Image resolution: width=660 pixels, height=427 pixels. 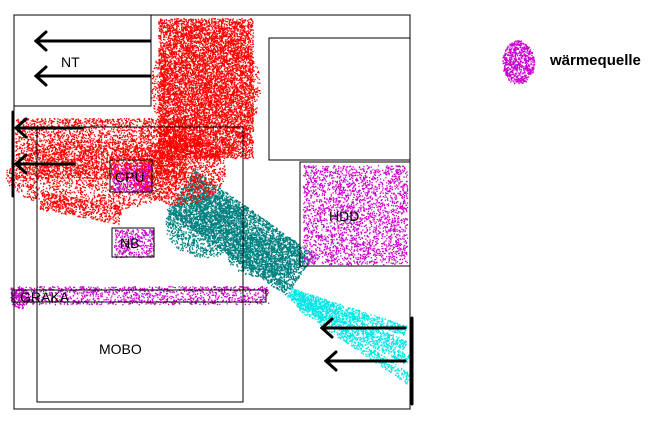 I want to click on legend-label: wärmequelle, so click(x=595, y=60).